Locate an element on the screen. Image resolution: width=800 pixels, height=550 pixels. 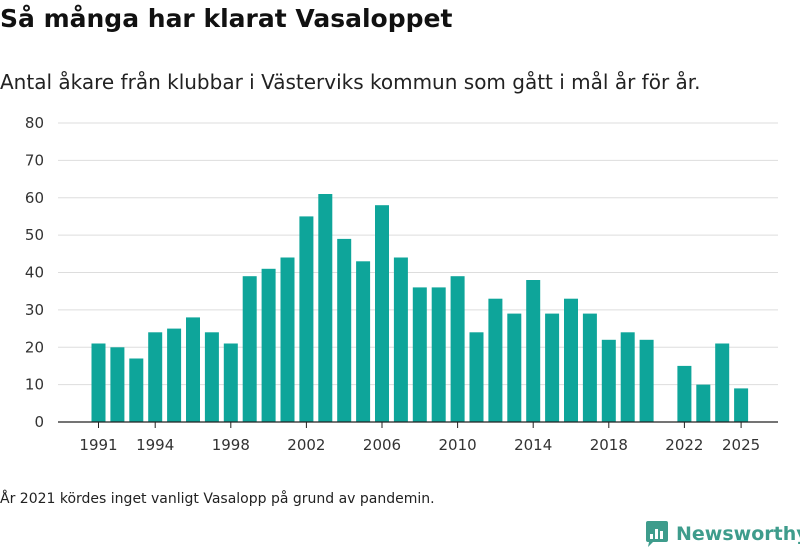
bar-2016 is located at coordinates (571, 360).